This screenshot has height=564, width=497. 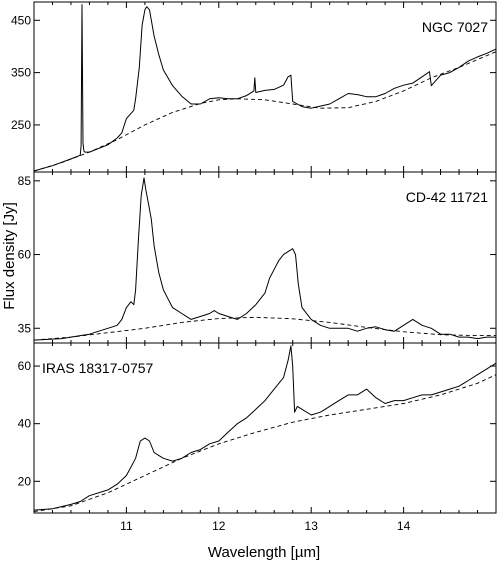 What do you see at coordinates (264, 552) in the screenshot?
I see `x-axis-title: Wavelength [µm]` at bounding box center [264, 552].